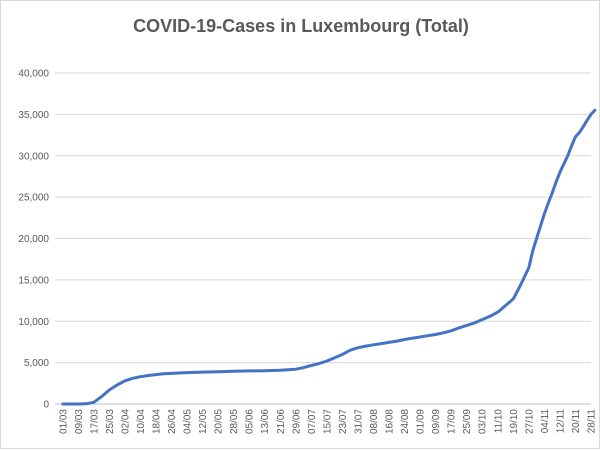 The width and height of the screenshot is (600, 450). What do you see at coordinates (63, 421) in the screenshot?
I see `x-tick-label: 01/03` at bounding box center [63, 421].